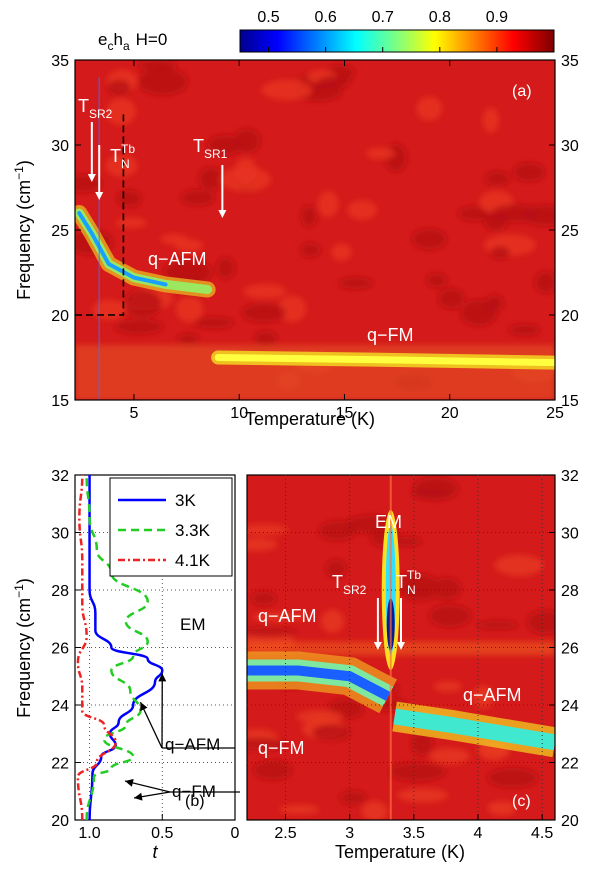 This screenshot has width=589, height=877. I want to click on panel-a-ytick-label-right: 15, so click(570, 401).